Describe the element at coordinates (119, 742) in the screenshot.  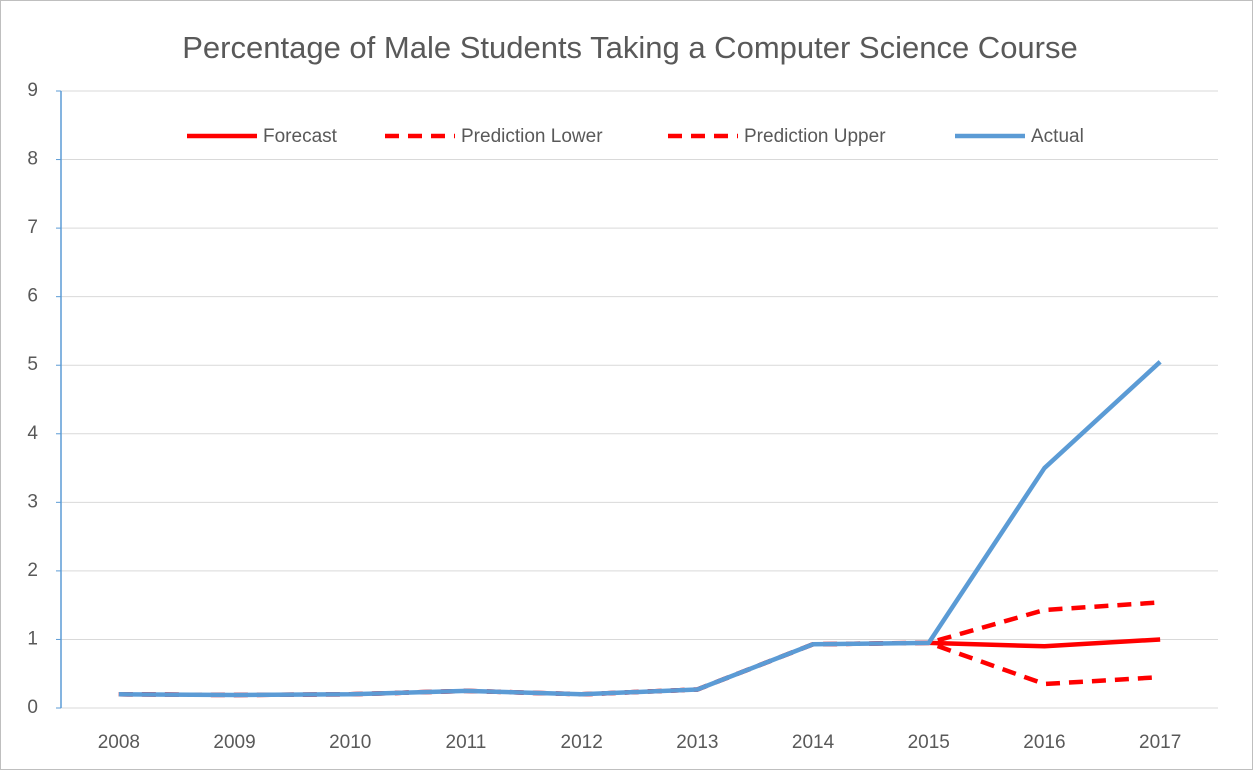
I see `x-tick-label: 2008` at that location.